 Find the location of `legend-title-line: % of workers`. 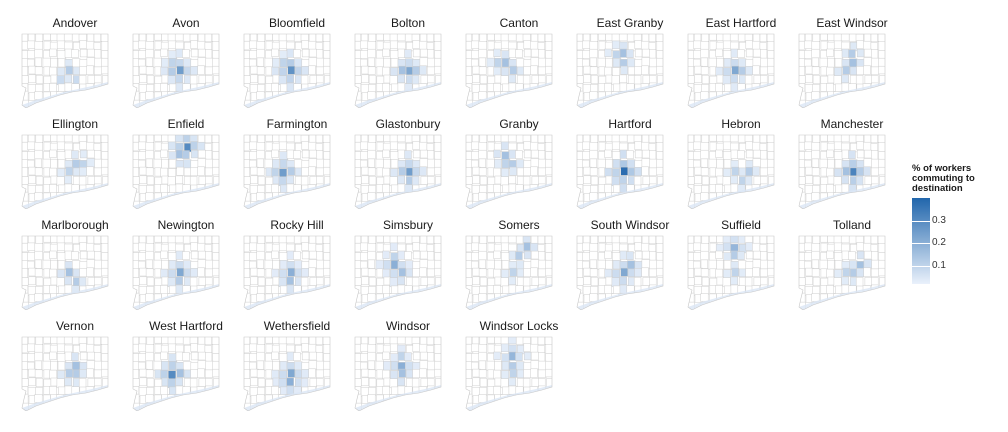

legend-title-line: % of workers is located at coordinates (942, 168).